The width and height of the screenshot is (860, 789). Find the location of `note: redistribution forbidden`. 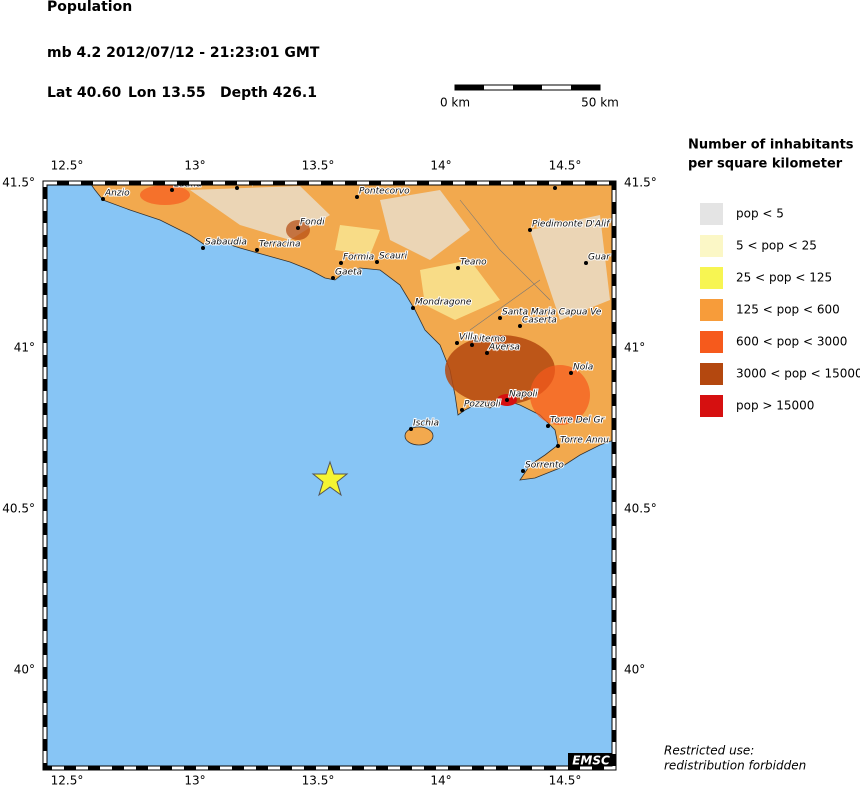

note: redistribution forbidden is located at coordinates (735, 766).